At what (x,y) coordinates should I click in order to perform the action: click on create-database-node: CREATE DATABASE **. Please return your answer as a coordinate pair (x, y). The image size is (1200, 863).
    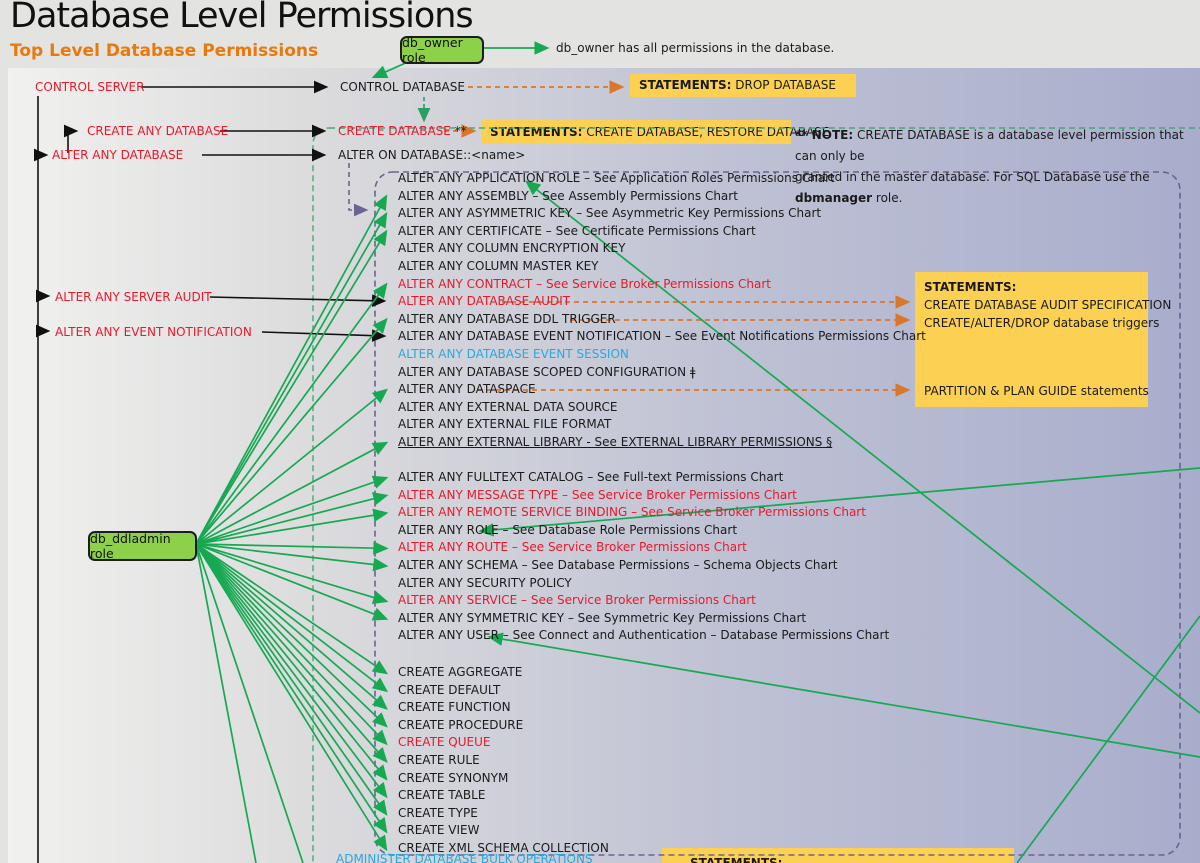
    Looking at the image, I should click on (402, 131).